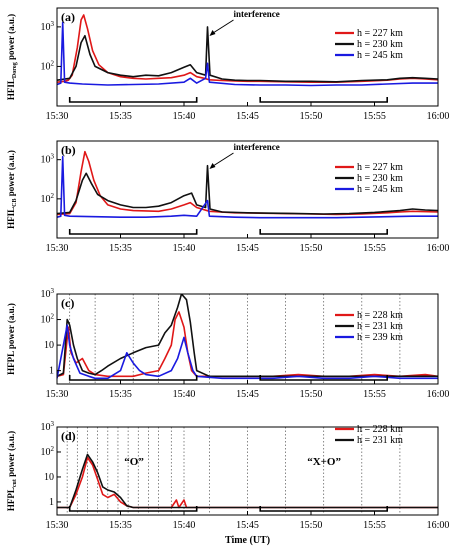  Describe the element at coordinates (247, 540) in the screenshot. I see `x-axis-title: Time (UT)` at that location.